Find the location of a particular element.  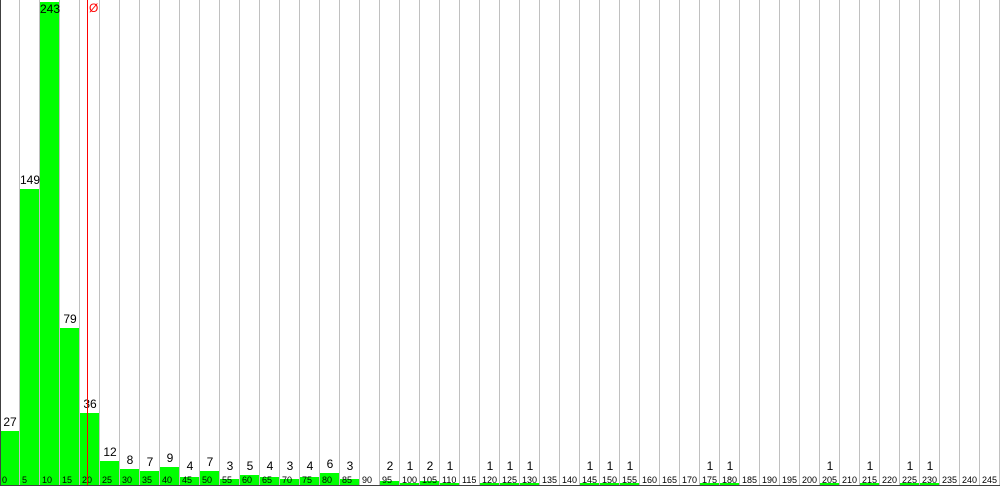

x-tick-label: 120 is located at coordinates (490, 480).